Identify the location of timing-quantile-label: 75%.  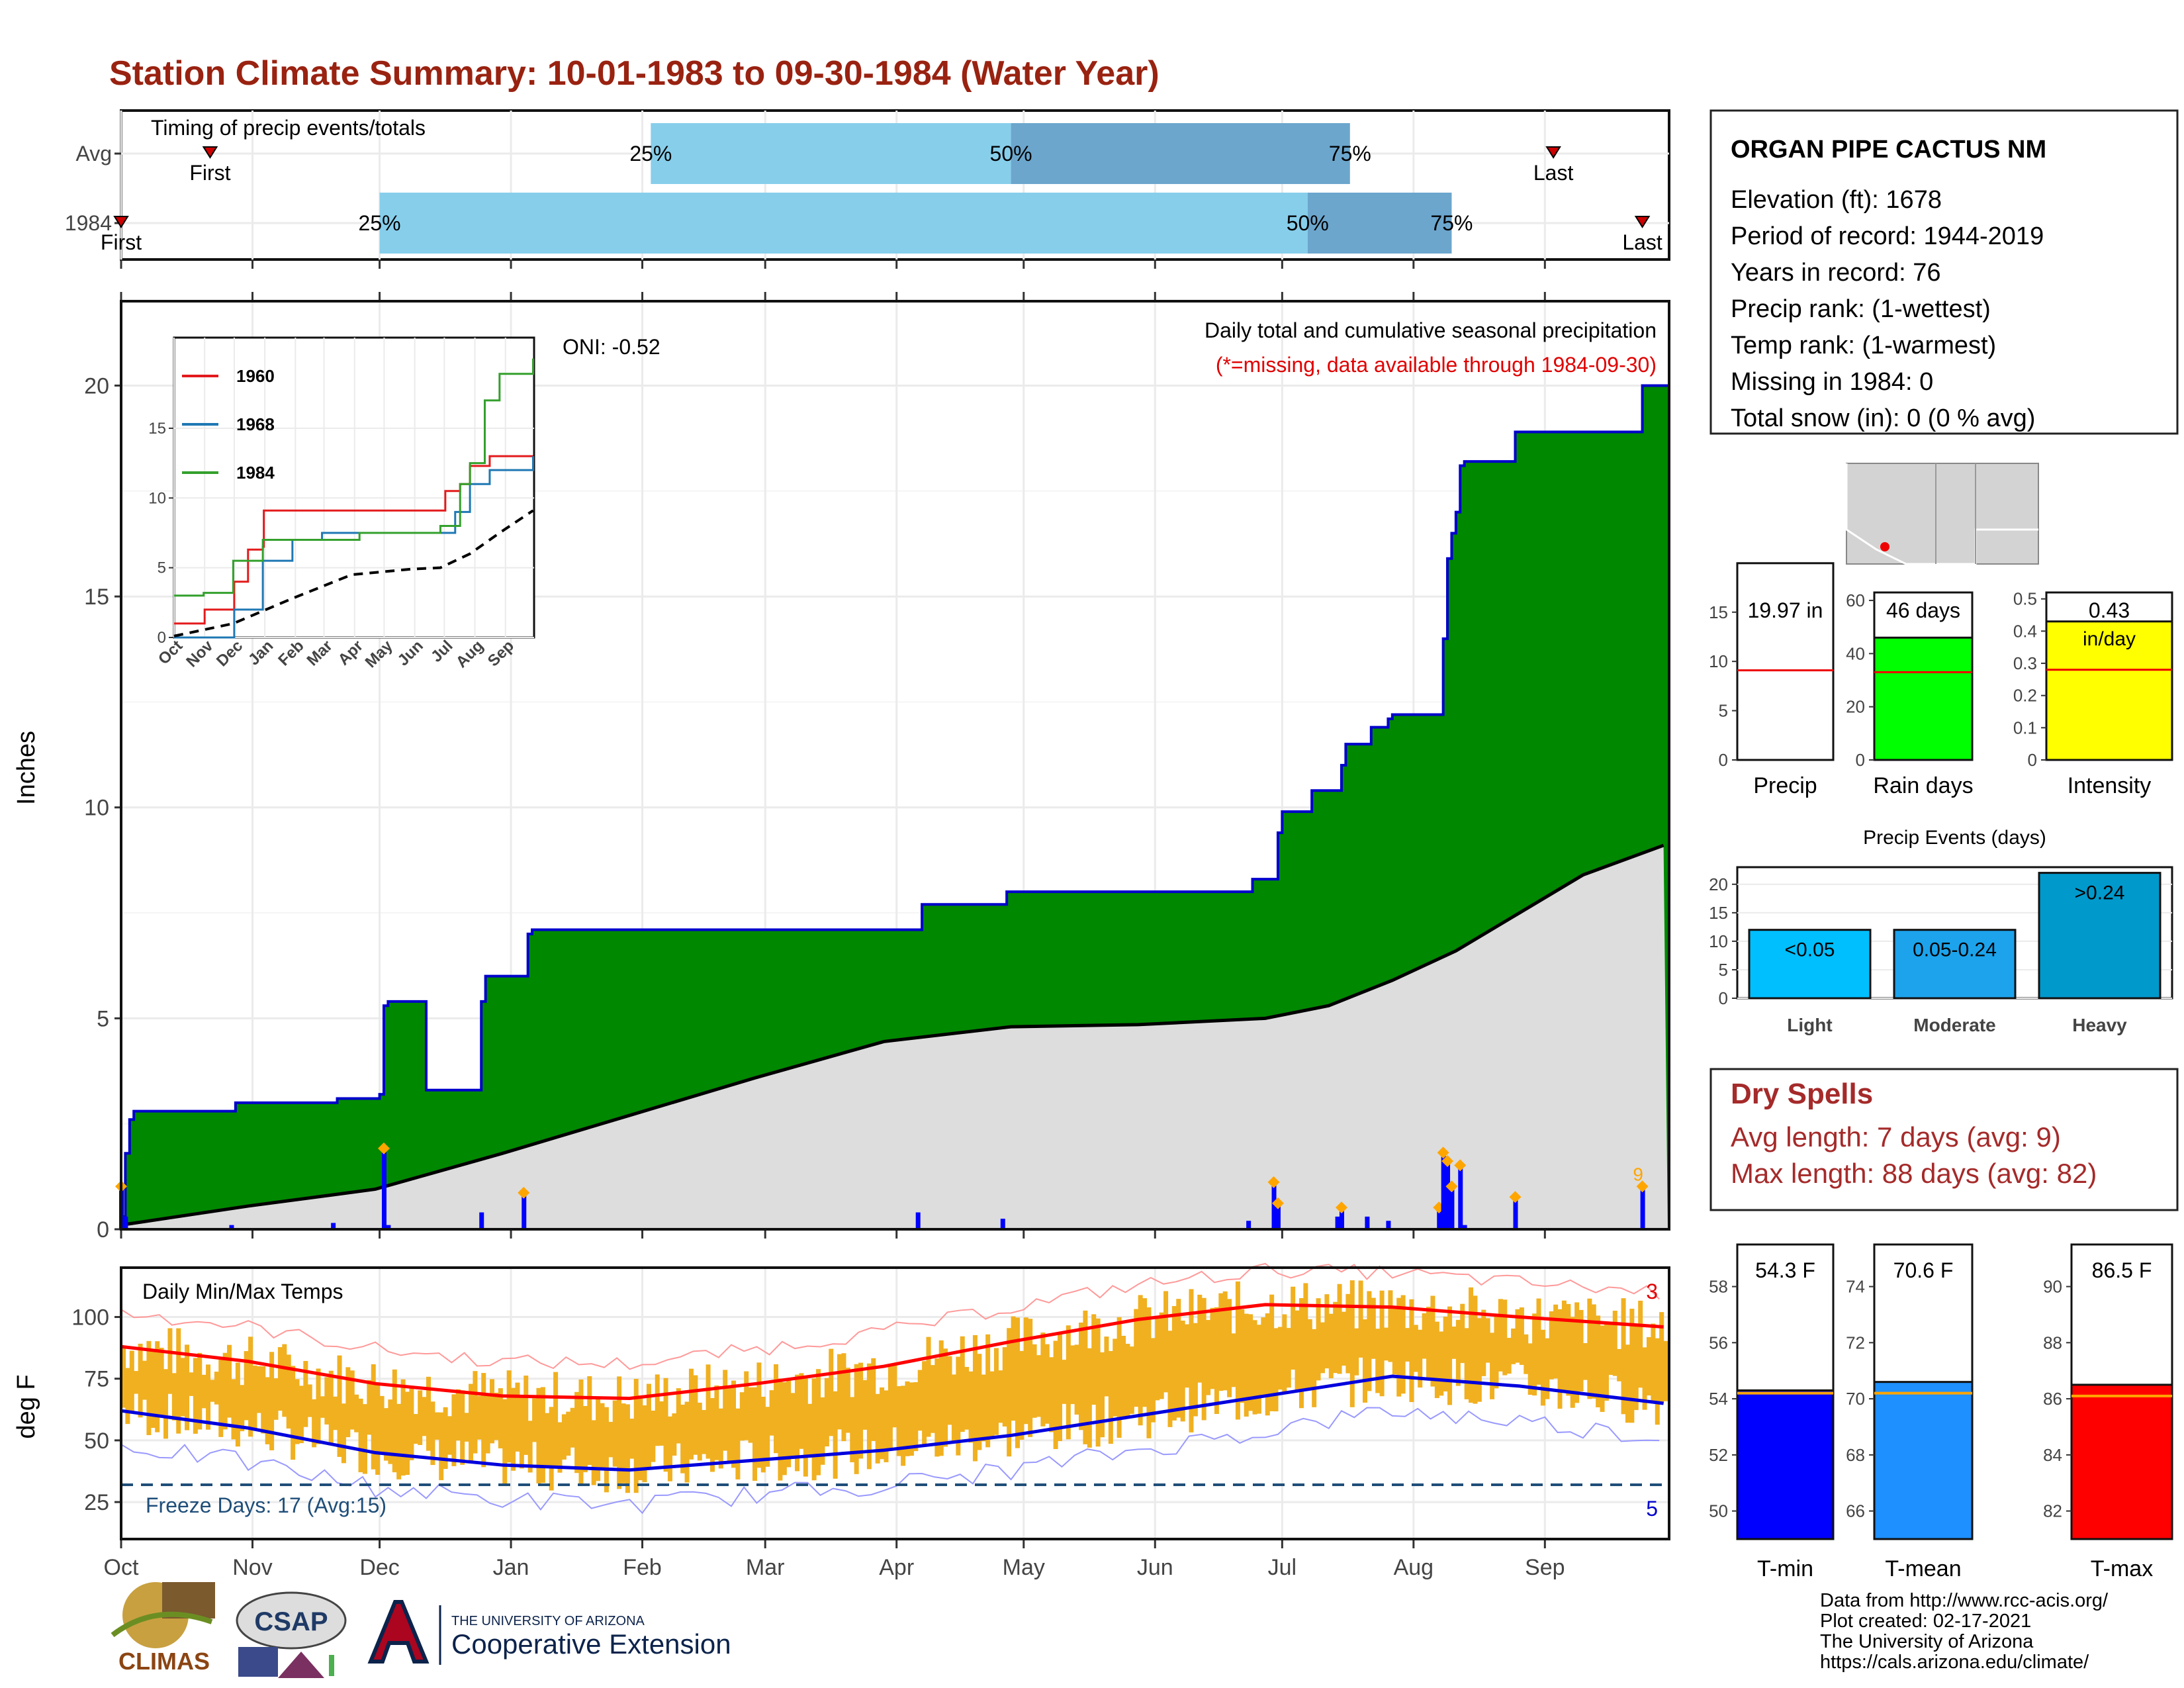
(1451, 223).